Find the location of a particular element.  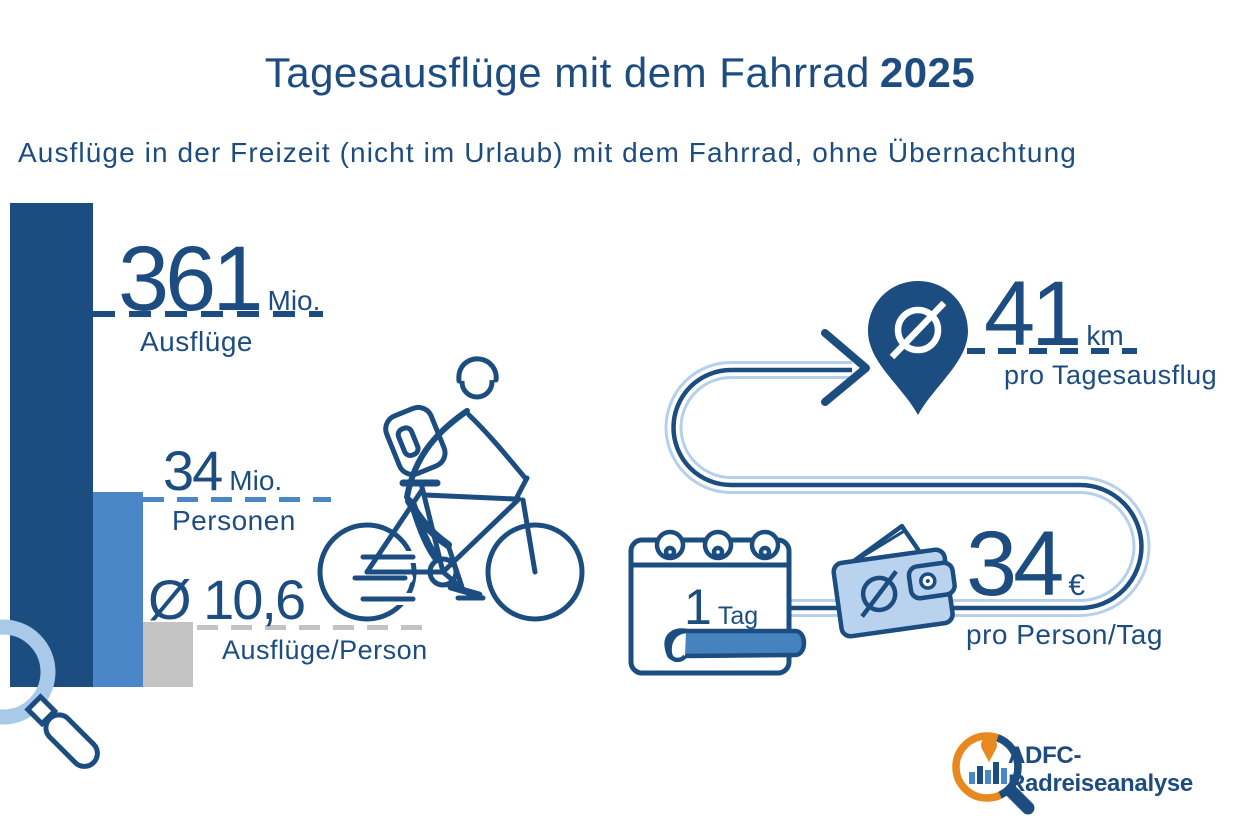

stat-spend: 34 € is located at coordinates (1025, 564).